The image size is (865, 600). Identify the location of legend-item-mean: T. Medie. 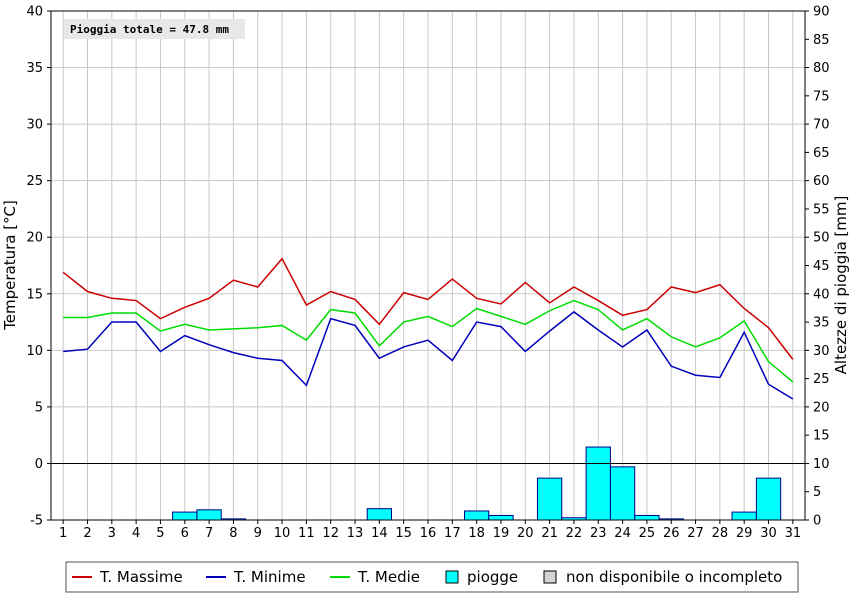
(375, 577).